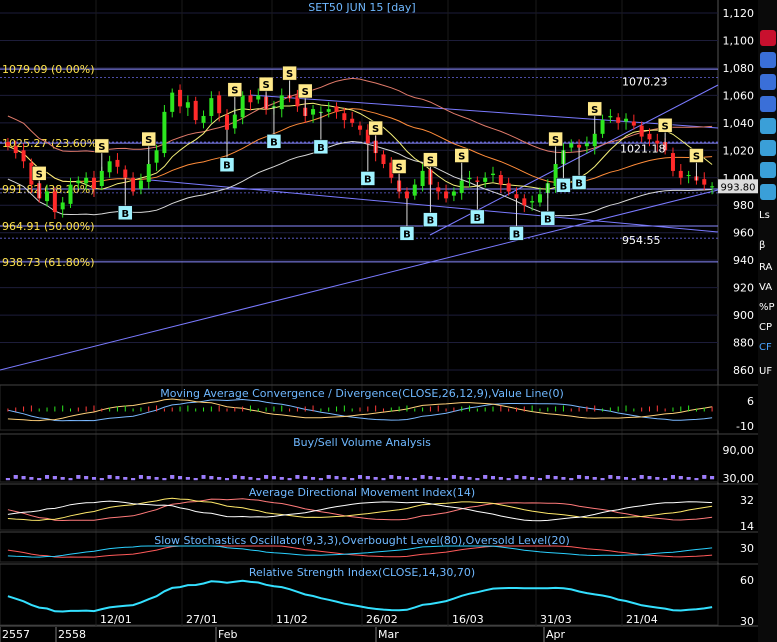  I want to click on fib-level-label: 1079.09 (0.00%), so click(48, 69).